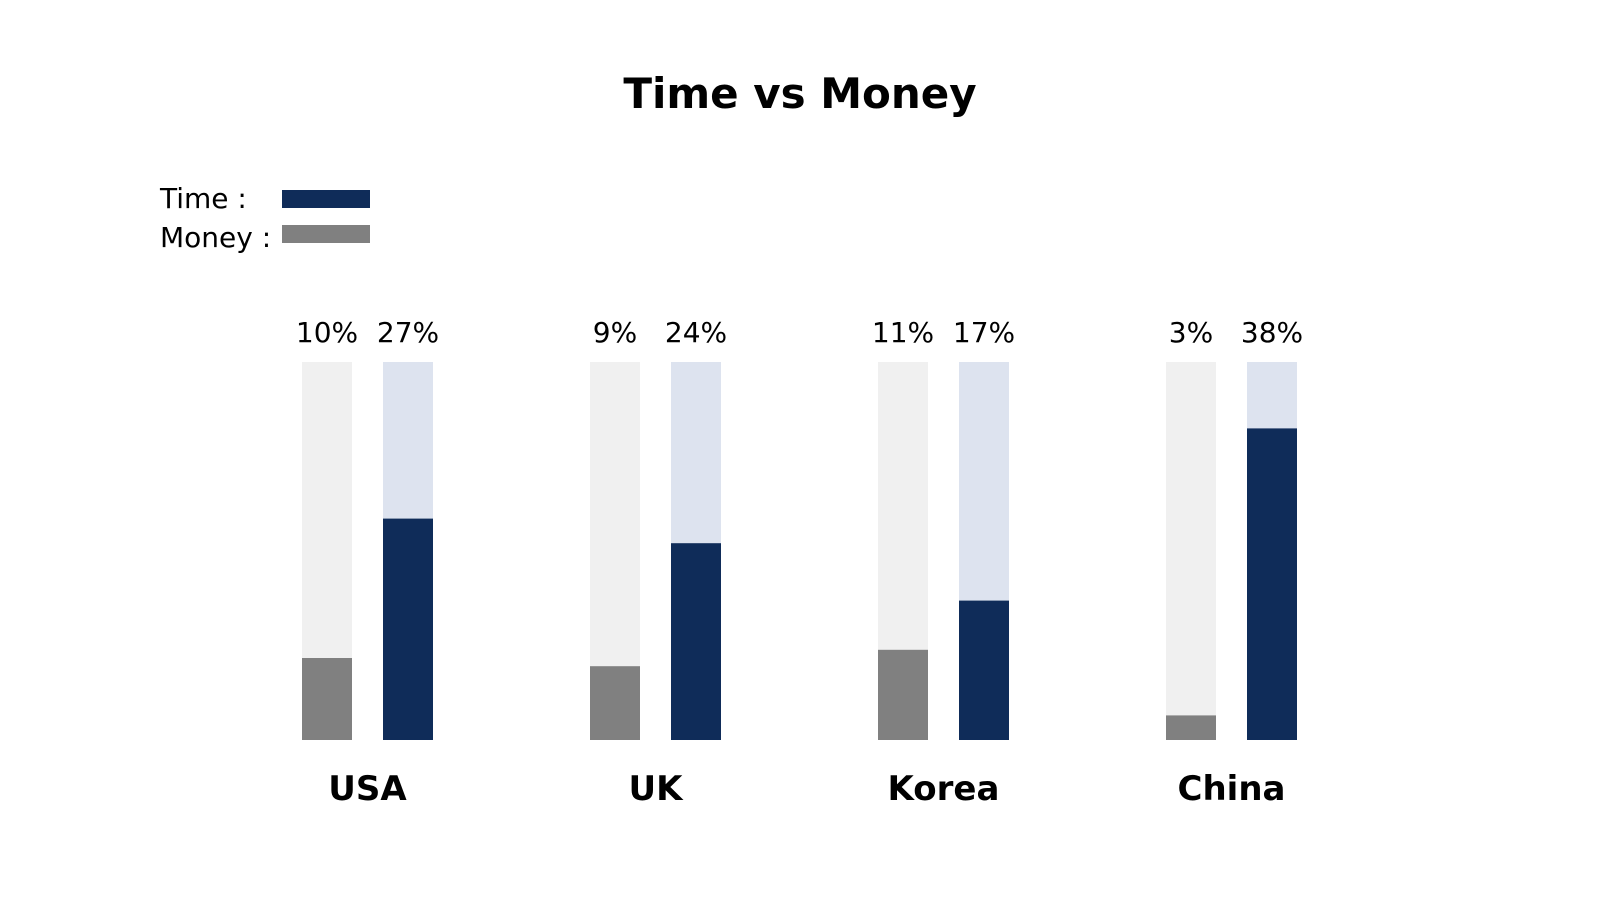 This screenshot has width=1600, height=904. I want to click on bar-time-korea, so click(984, 670).